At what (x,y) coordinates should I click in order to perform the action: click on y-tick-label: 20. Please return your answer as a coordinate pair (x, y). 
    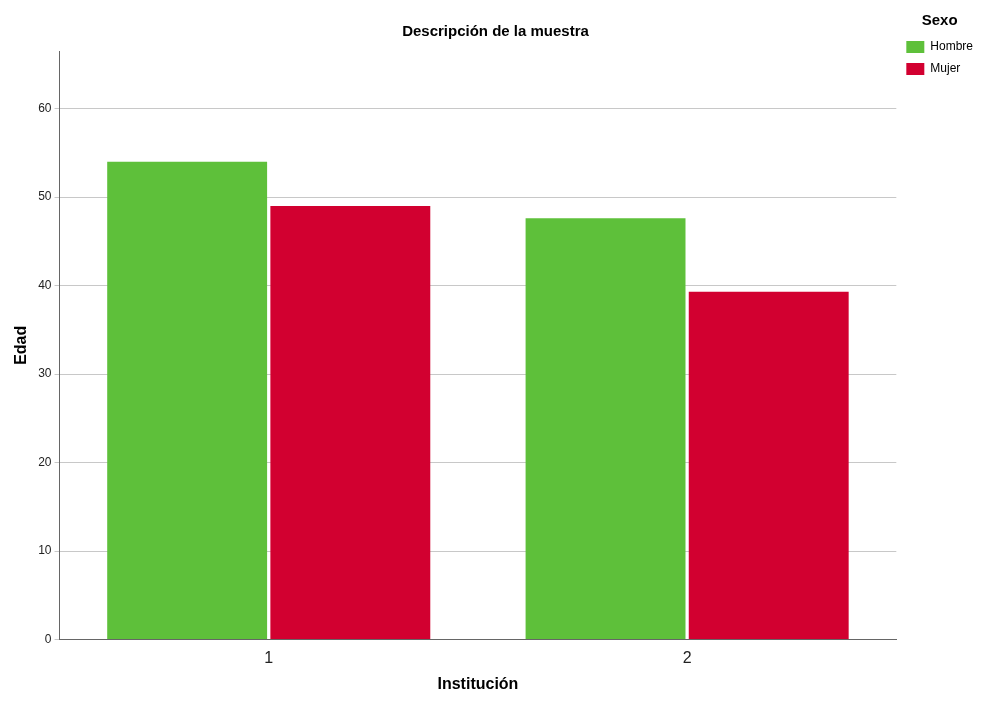
    Looking at the image, I should click on (45, 461).